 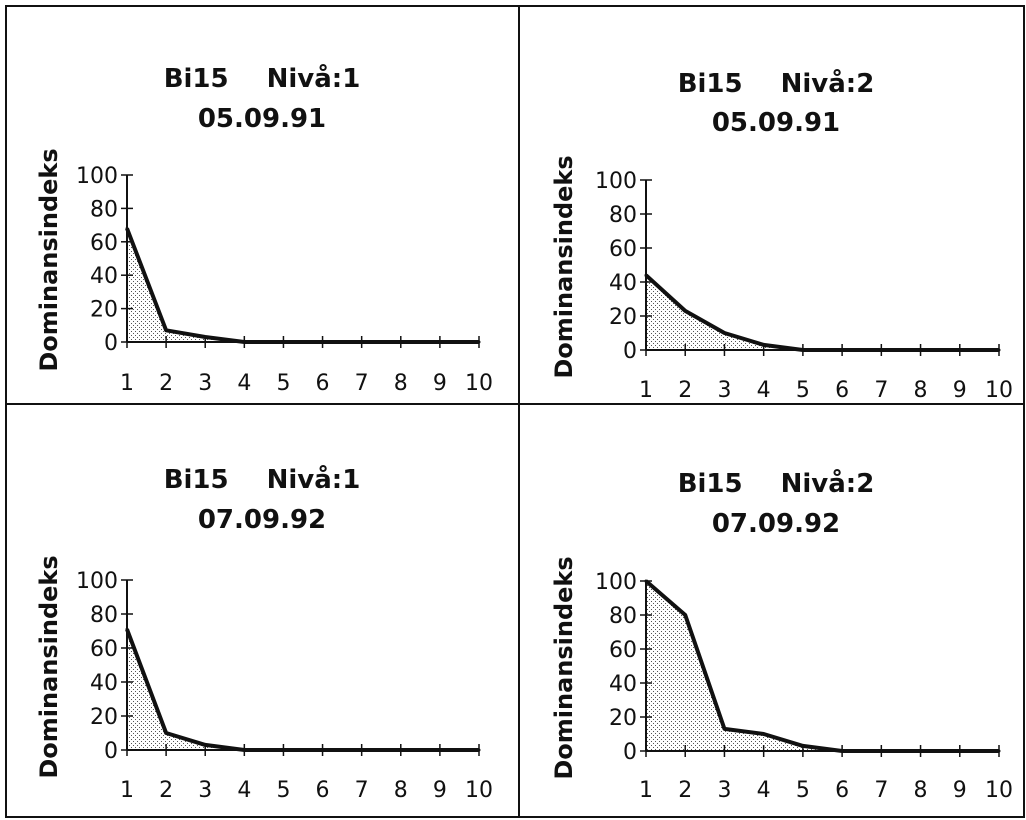 What do you see at coordinates (479, 383) in the screenshot?
I see `x-tick-label: 10` at bounding box center [479, 383].